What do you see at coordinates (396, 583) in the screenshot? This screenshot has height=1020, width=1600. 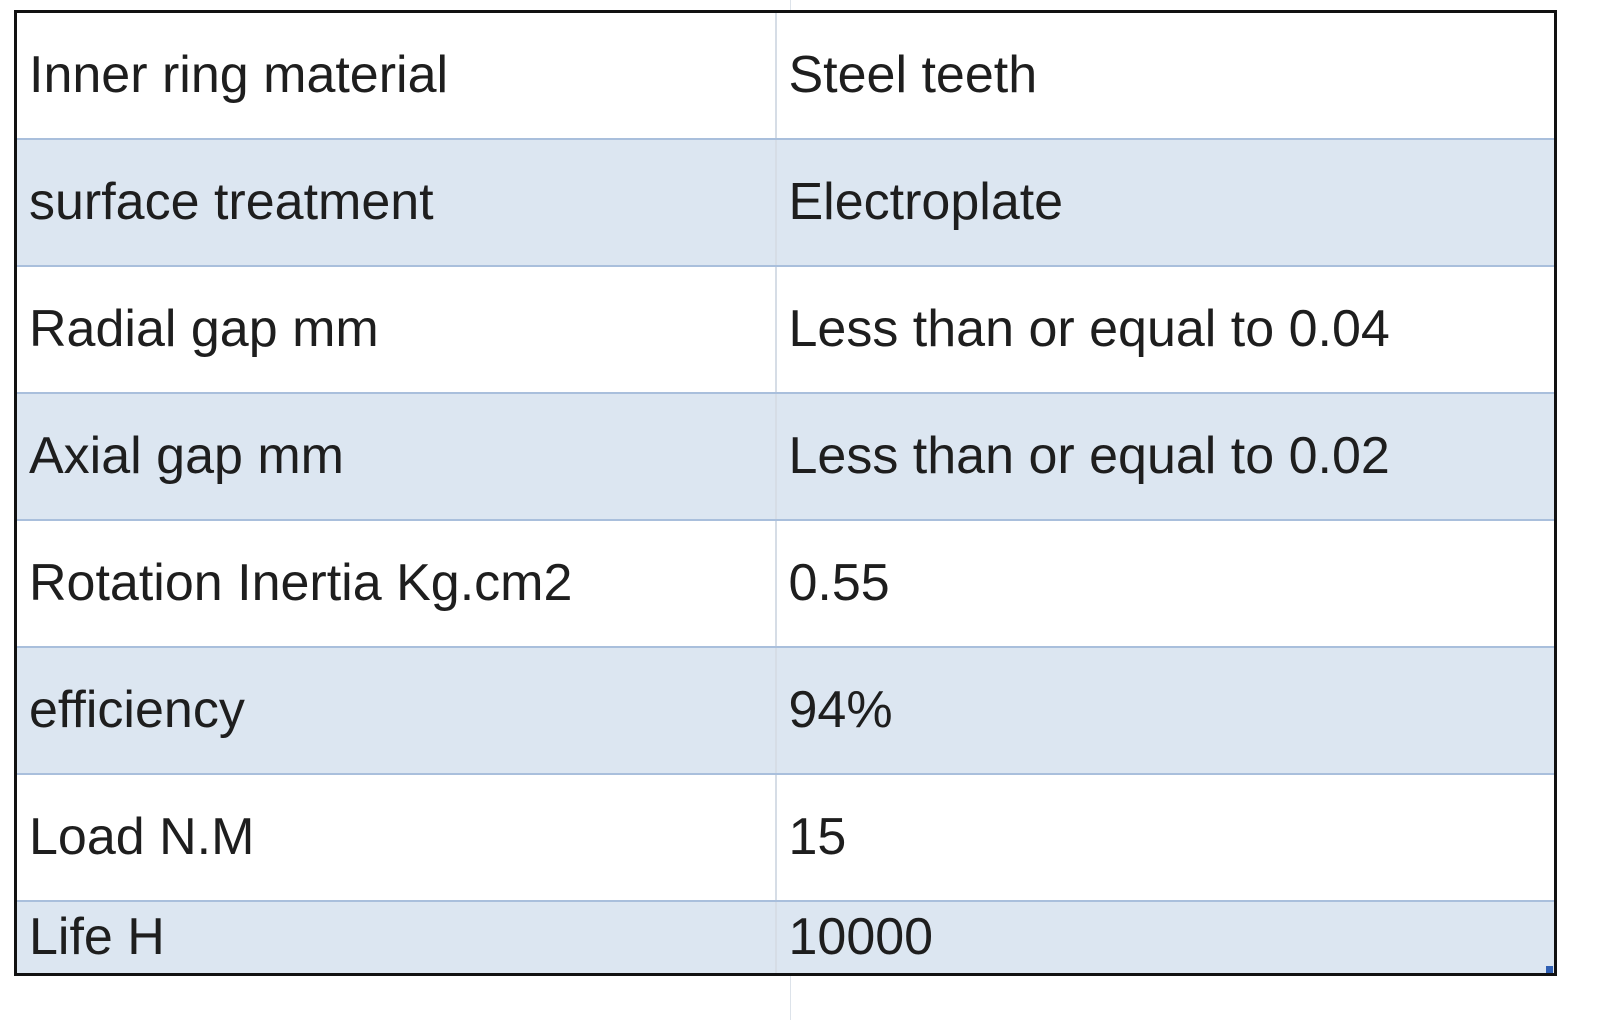 I see `cell-rotation-inertia-label: Rotation Inertia Kg.cm2` at bounding box center [396, 583].